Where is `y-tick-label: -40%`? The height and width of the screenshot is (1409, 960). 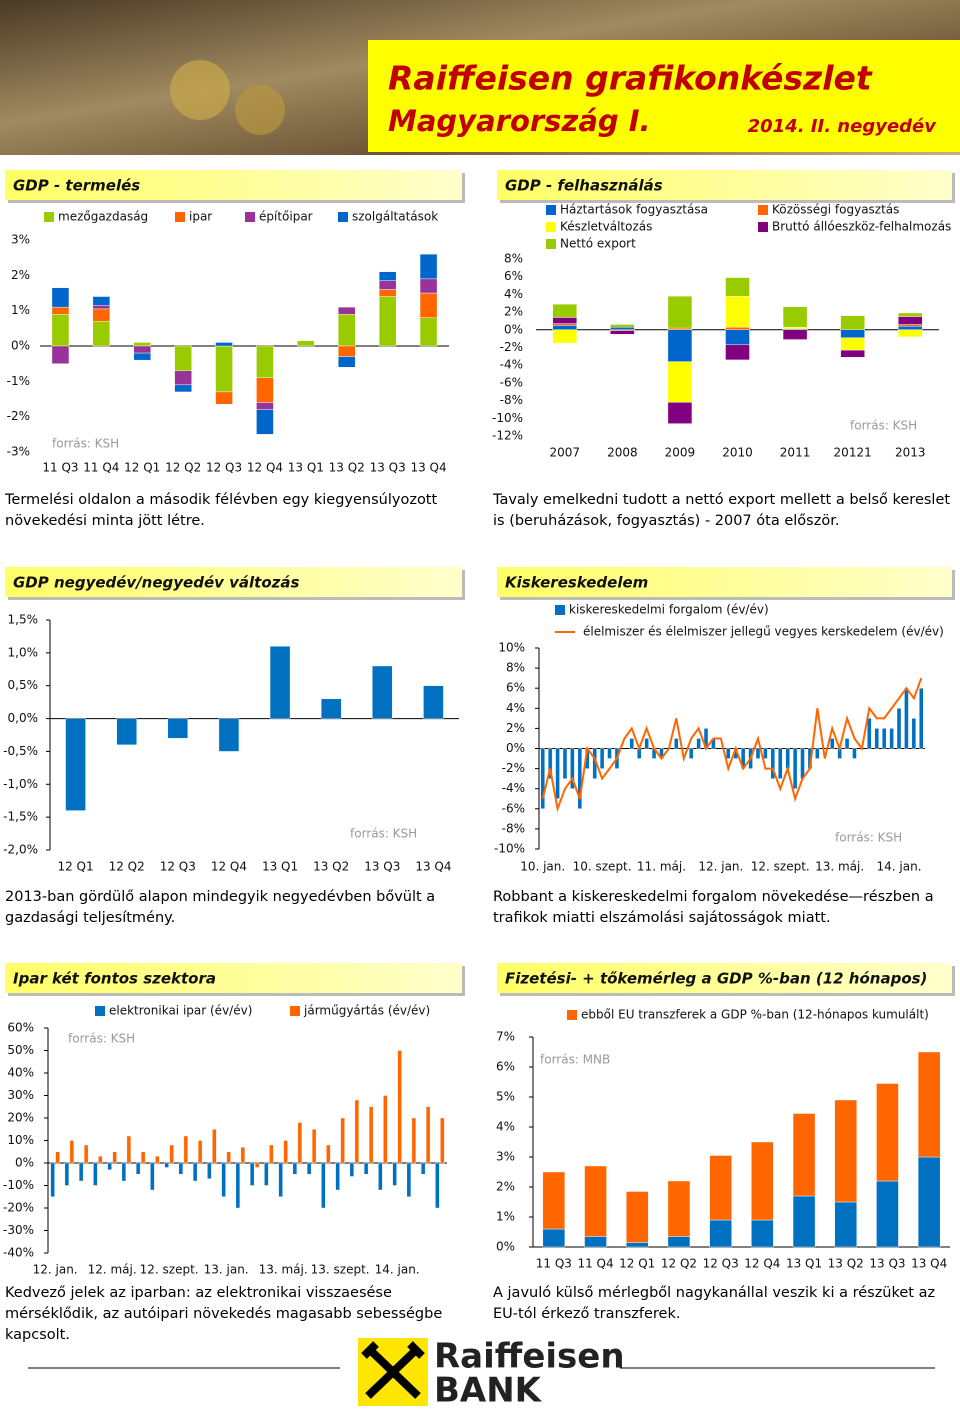 y-tick-label: -40% is located at coordinates (18, 1253).